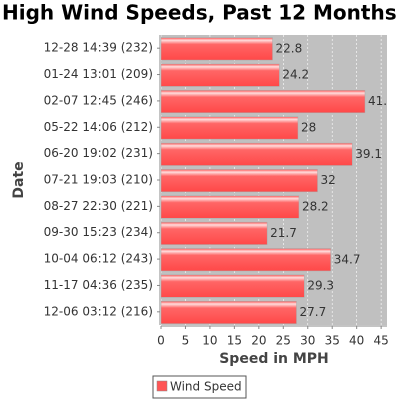 The height and width of the screenshot is (400, 400). I want to click on value-label: 24.2, so click(295, 75).